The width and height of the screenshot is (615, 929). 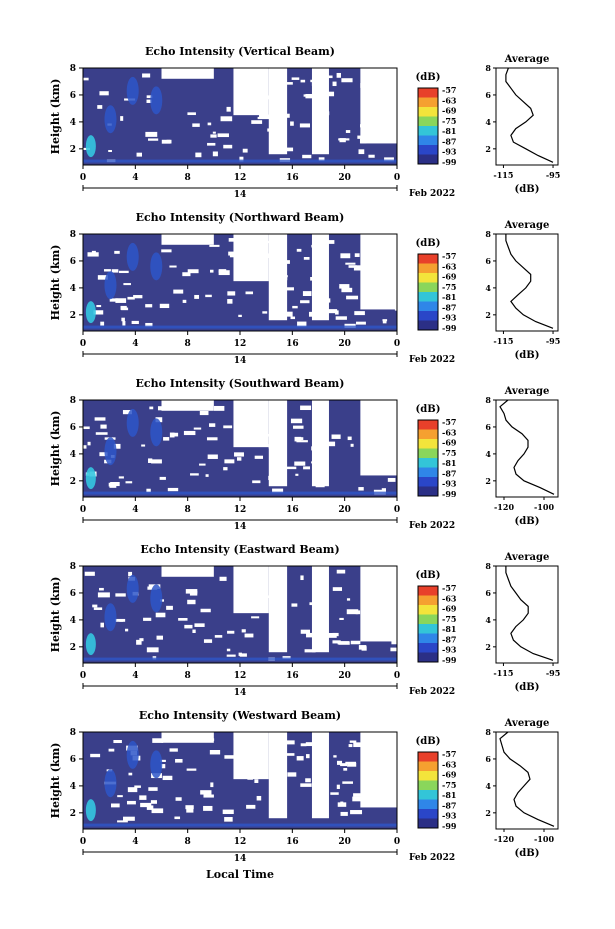 I want to click on y-tick-label: 8, so click(x=73, y=69).